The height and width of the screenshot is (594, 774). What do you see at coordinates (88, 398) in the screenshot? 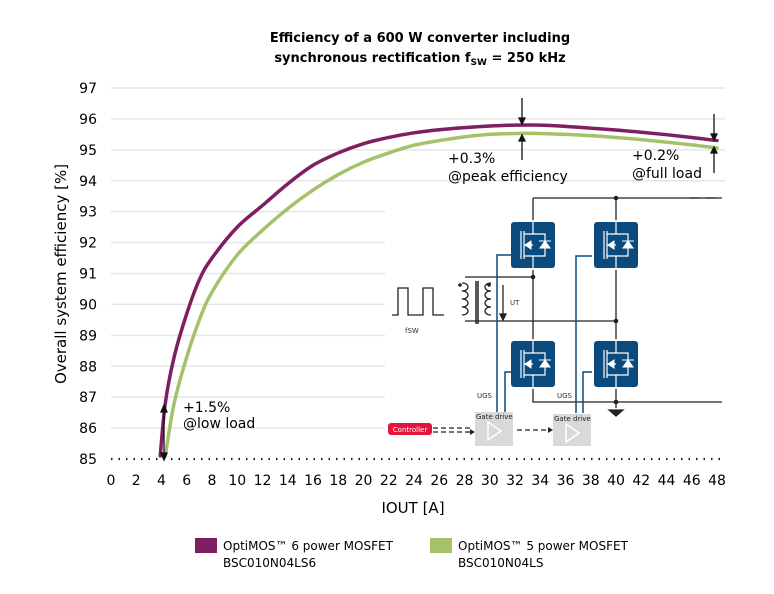
I see `y-tick-label: 87` at bounding box center [88, 398].